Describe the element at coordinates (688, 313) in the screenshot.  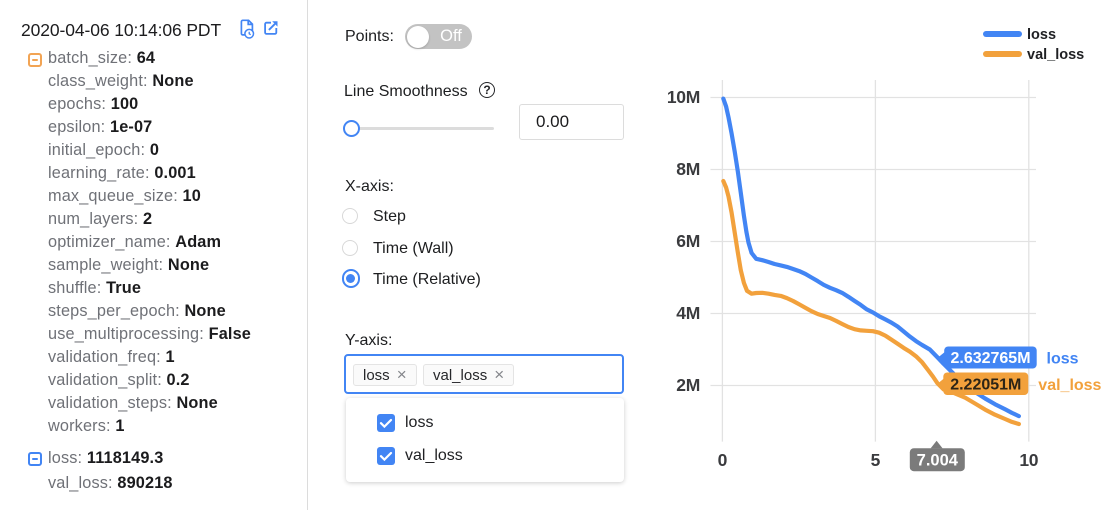
I see `svg-text: 4M` at that location.